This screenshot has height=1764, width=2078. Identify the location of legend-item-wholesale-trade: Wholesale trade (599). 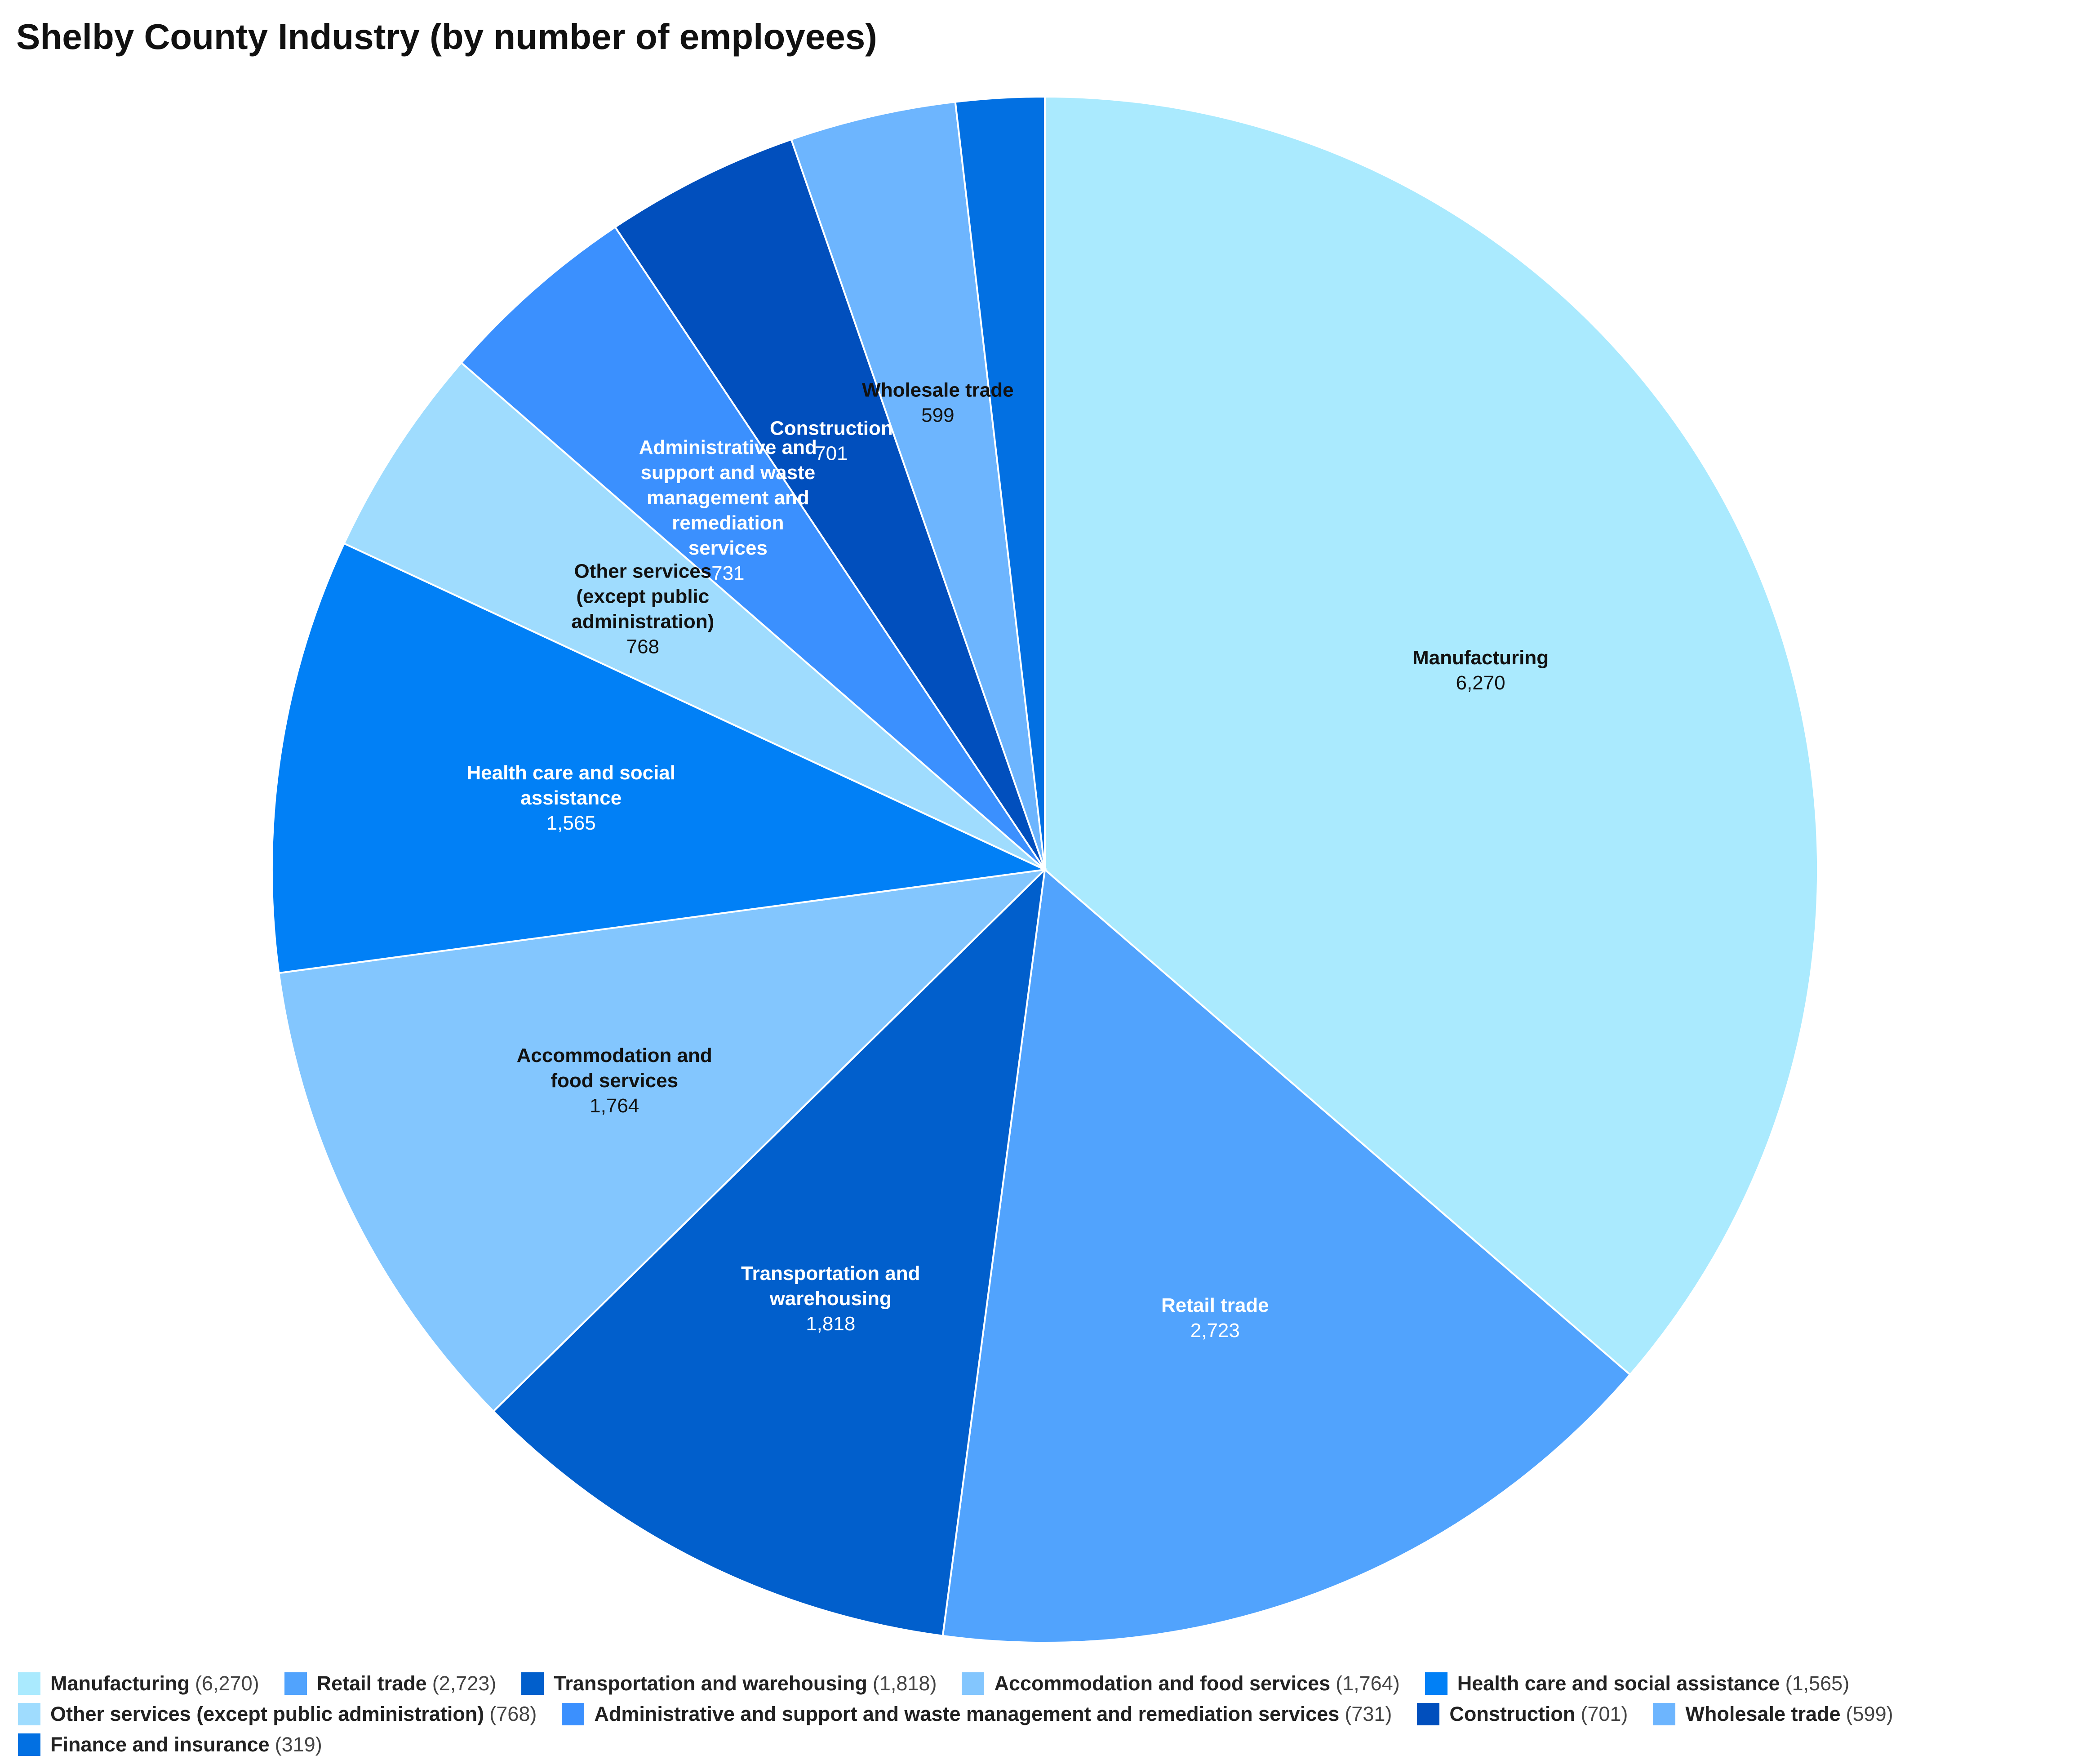
(1773, 1714).